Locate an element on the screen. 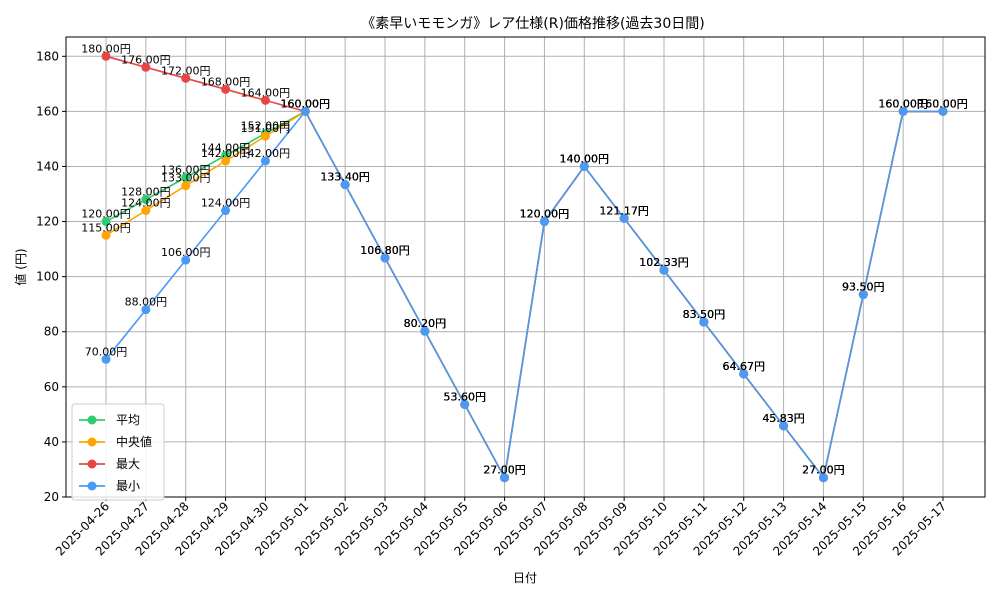  data-label: 106.80円 is located at coordinates (385, 250).